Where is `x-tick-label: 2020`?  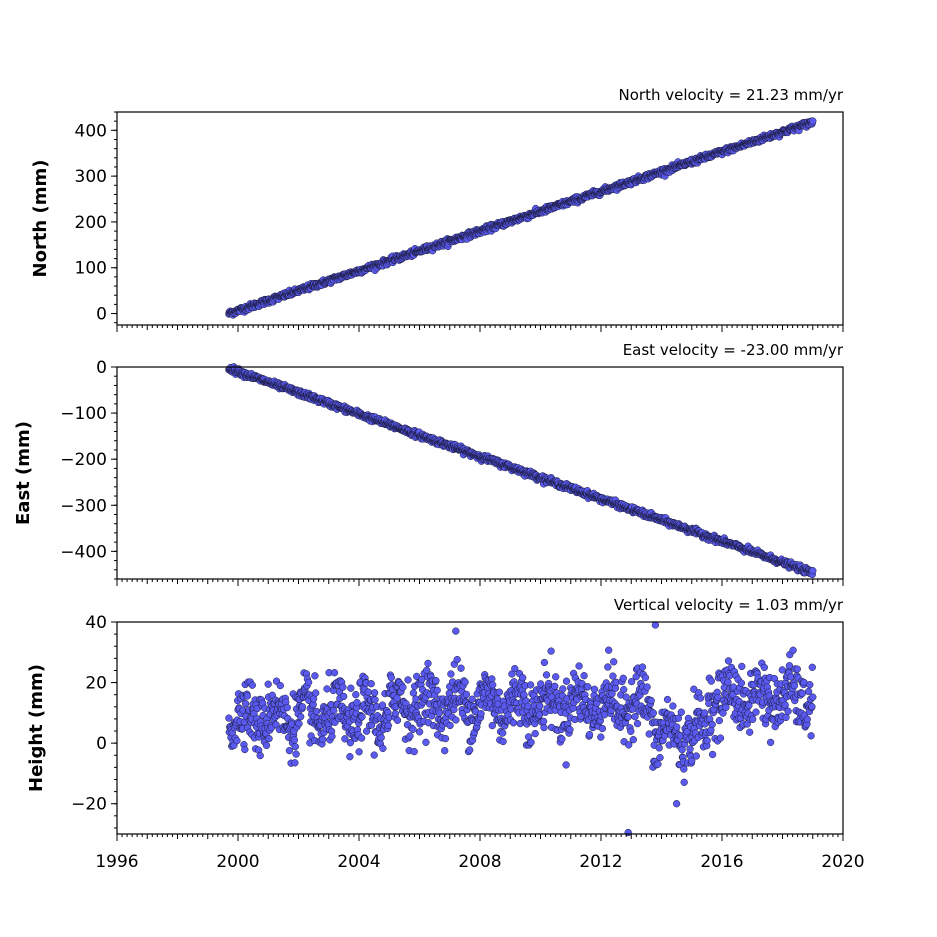 x-tick-label: 2020 is located at coordinates (842, 862).